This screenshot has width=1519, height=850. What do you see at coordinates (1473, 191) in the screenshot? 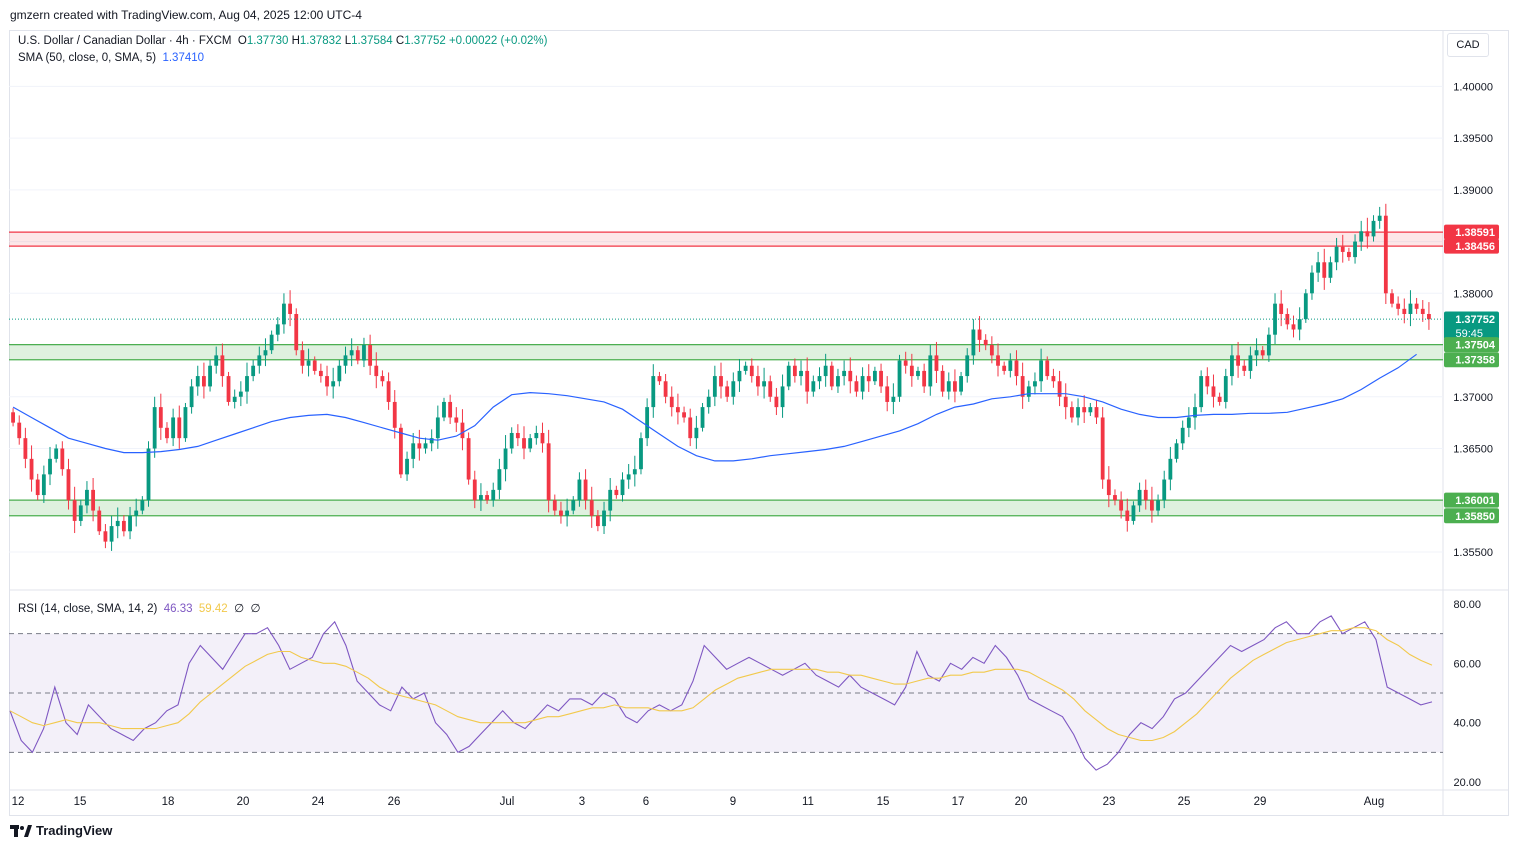
I see `price-tick-label: 1.39000` at bounding box center [1473, 191].